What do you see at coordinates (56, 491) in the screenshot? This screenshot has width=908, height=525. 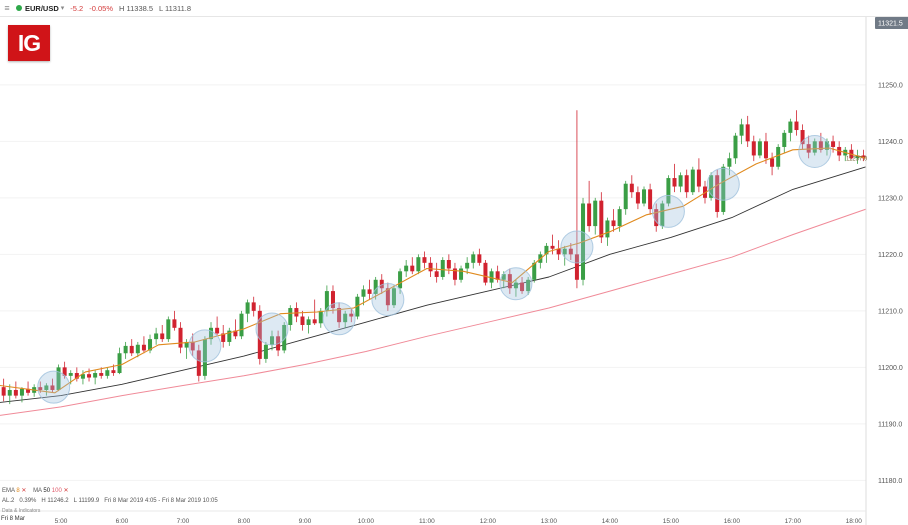 I see `ma-period-100: 100` at bounding box center [56, 491].